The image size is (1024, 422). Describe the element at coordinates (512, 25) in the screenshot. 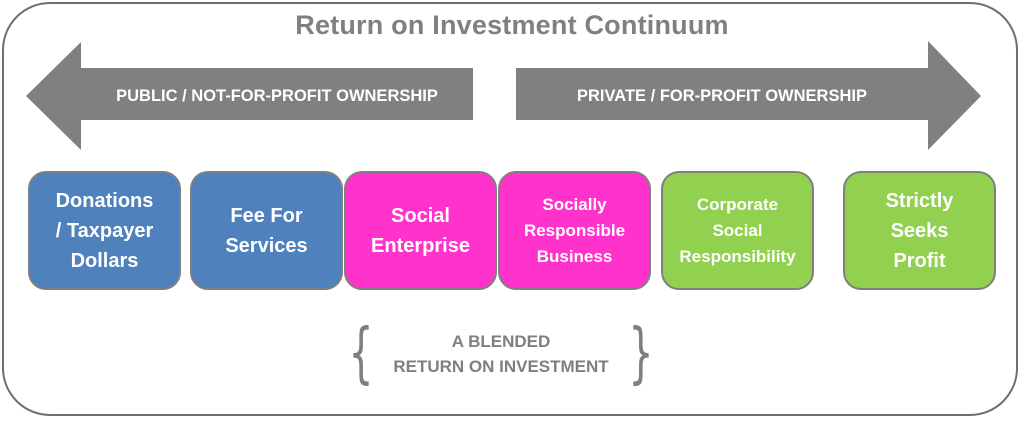

I see `diagram-title: Return on Investment Continuum` at that location.